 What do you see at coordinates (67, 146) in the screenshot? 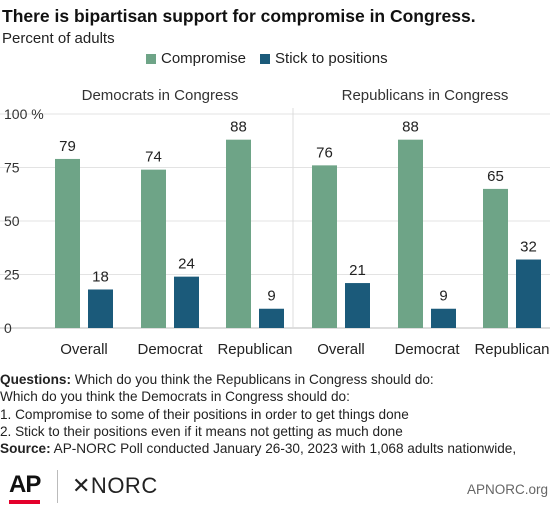
I see `data-label: 79` at bounding box center [67, 146].